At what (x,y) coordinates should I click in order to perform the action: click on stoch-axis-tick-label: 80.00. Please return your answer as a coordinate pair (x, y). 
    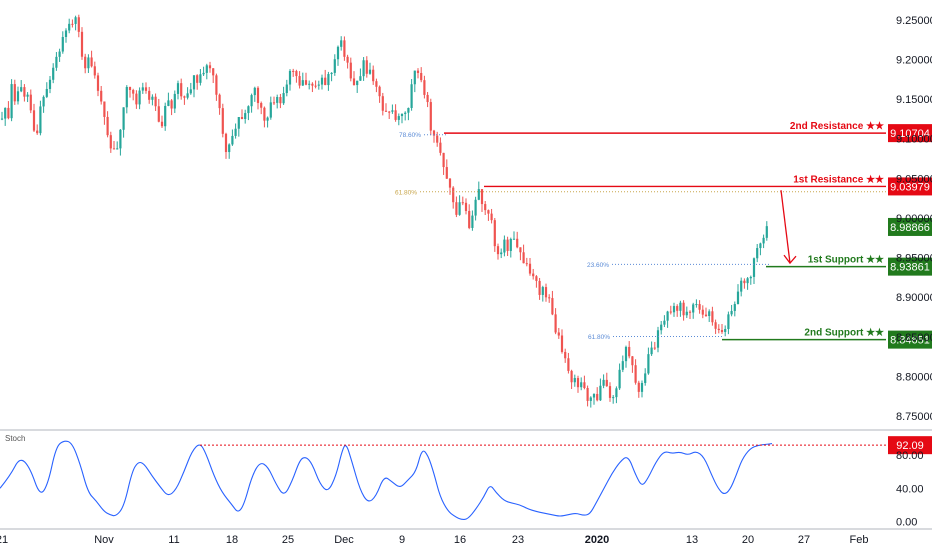
    Looking at the image, I should click on (910, 456).